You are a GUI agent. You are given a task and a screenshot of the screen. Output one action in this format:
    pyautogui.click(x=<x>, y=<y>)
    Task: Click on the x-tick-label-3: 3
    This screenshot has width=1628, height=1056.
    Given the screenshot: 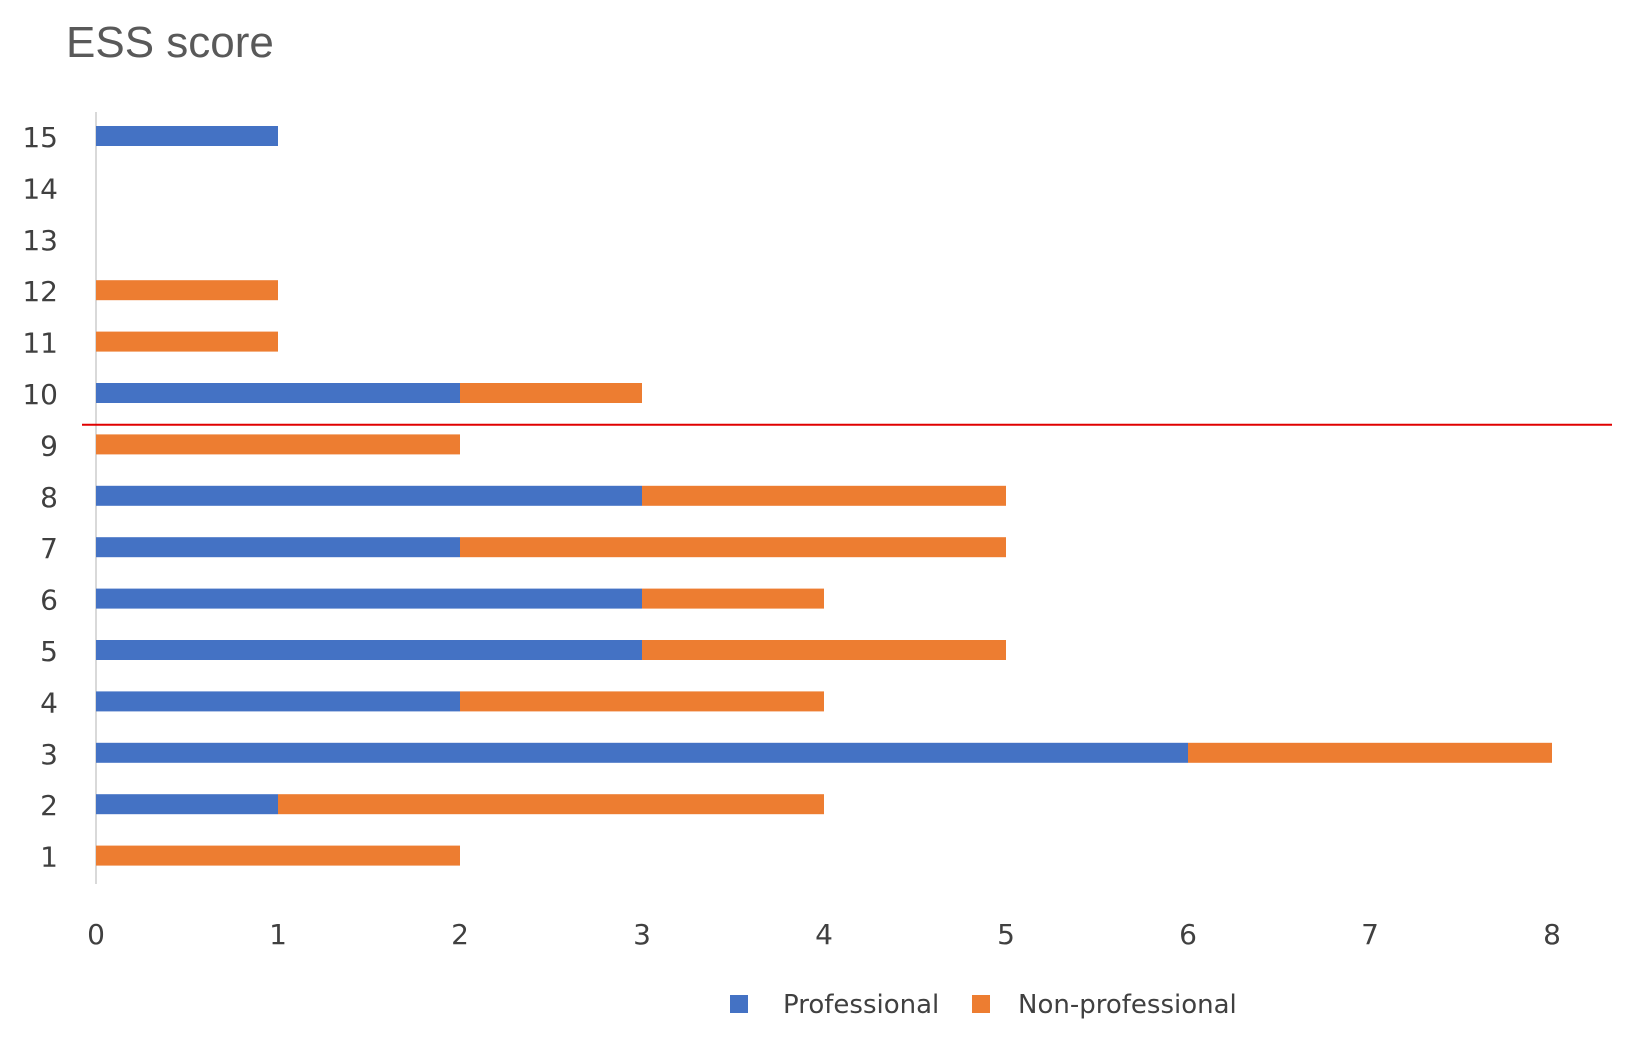 What is the action you would take?
    pyautogui.click(x=642, y=934)
    